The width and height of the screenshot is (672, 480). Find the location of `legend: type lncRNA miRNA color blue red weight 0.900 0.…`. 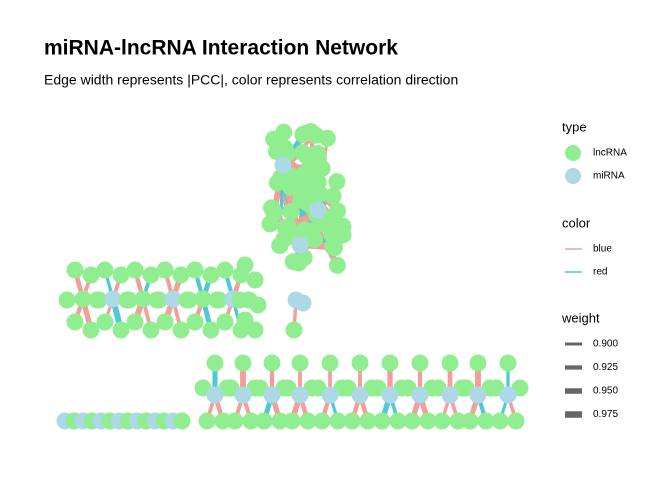

legend: type lncRNA miRNA color blue red weight 0.900 0.… is located at coordinates (594, 269).